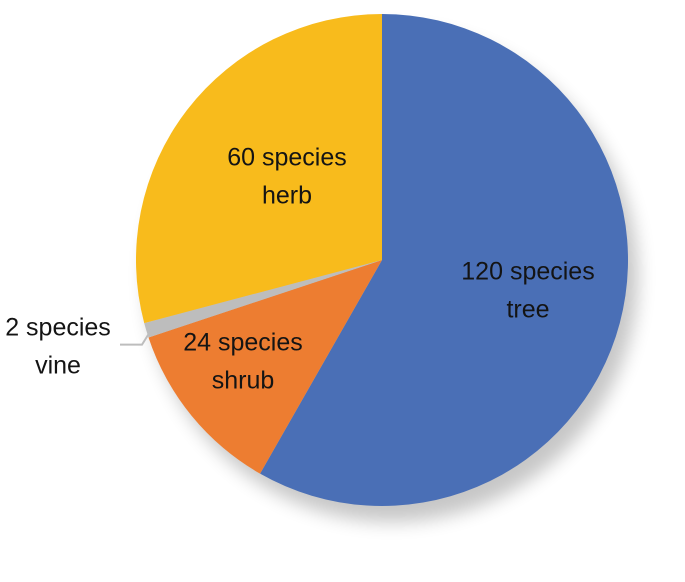 The height and width of the screenshot is (582, 685). Describe the element at coordinates (58, 366) in the screenshot. I see `slice-label-vine-category: vine` at that location.